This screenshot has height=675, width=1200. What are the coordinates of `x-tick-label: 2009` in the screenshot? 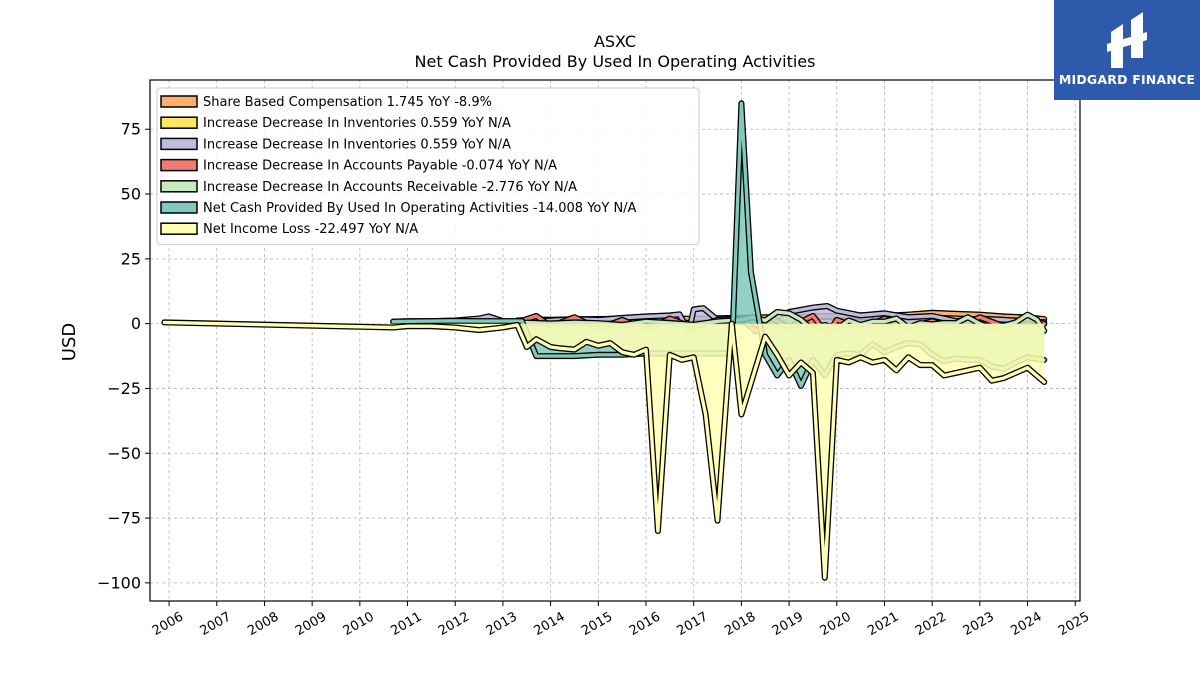 It's located at (311, 624).